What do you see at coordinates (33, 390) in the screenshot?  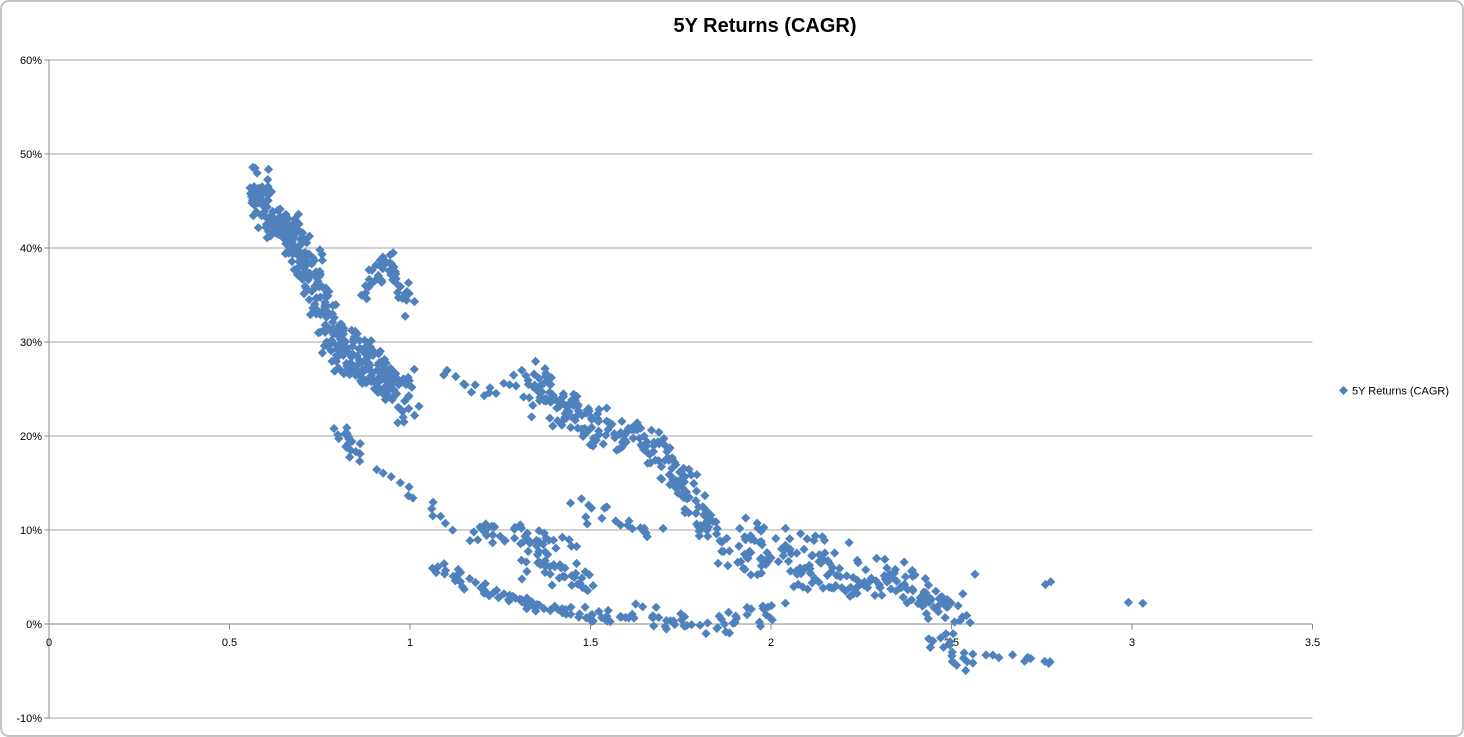 I see `y-axis: 60% 50% 40% 30% 20% 10% 0% -10%` at bounding box center [33, 390].